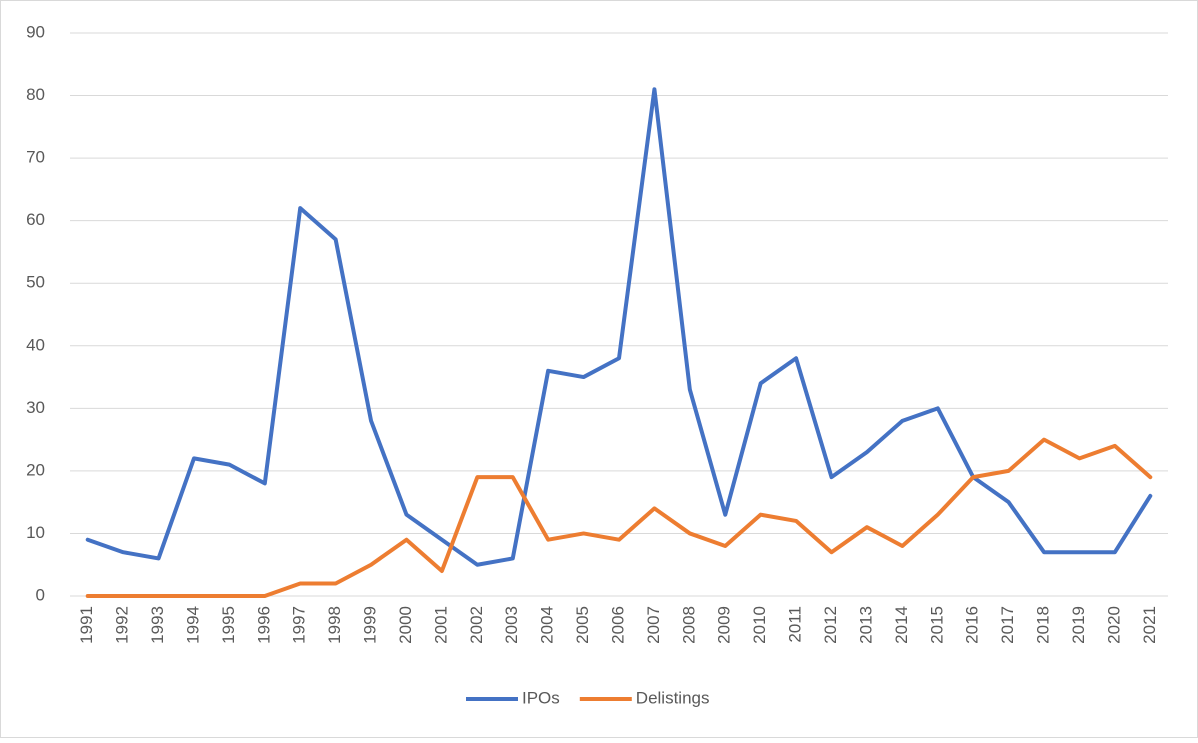 The width and height of the screenshot is (1198, 743). What do you see at coordinates (582, 625) in the screenshot?
I see `x-tick-label: 2005` at bounding box center [582, 625].